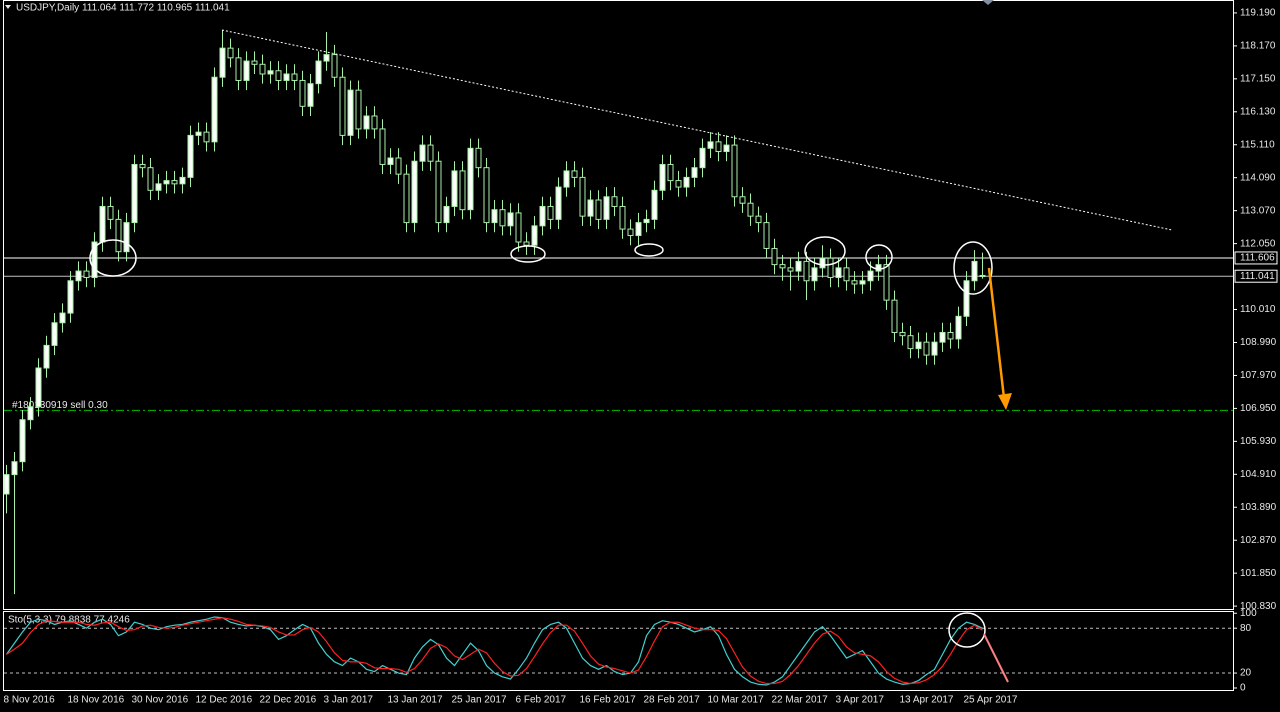 The height and width of the screenshot is (712, 1280). What do you see at coordinates (160, 700) in the screenshot?
I see `x-tick-label: 30 Nov 2016` at bounding box center [160, 700].